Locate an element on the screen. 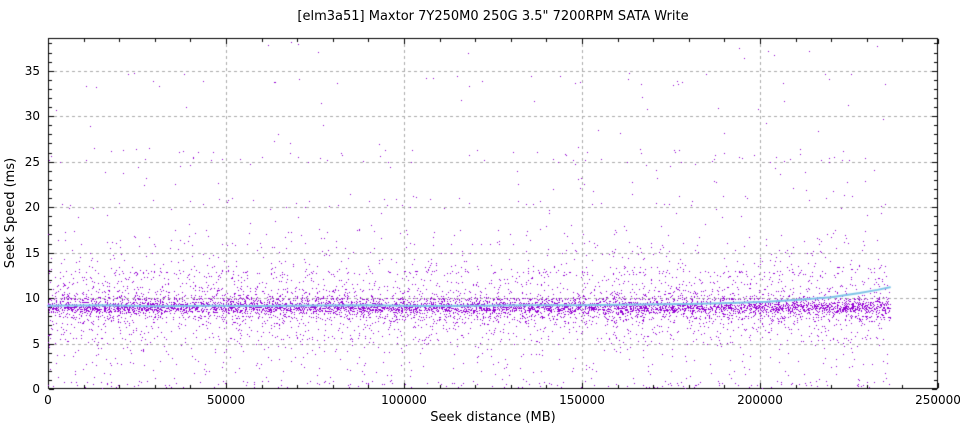 Image resolution: width=960 pixels, height=432 pixels. y-tick-label: 0 is located at coordinates (36, 389).